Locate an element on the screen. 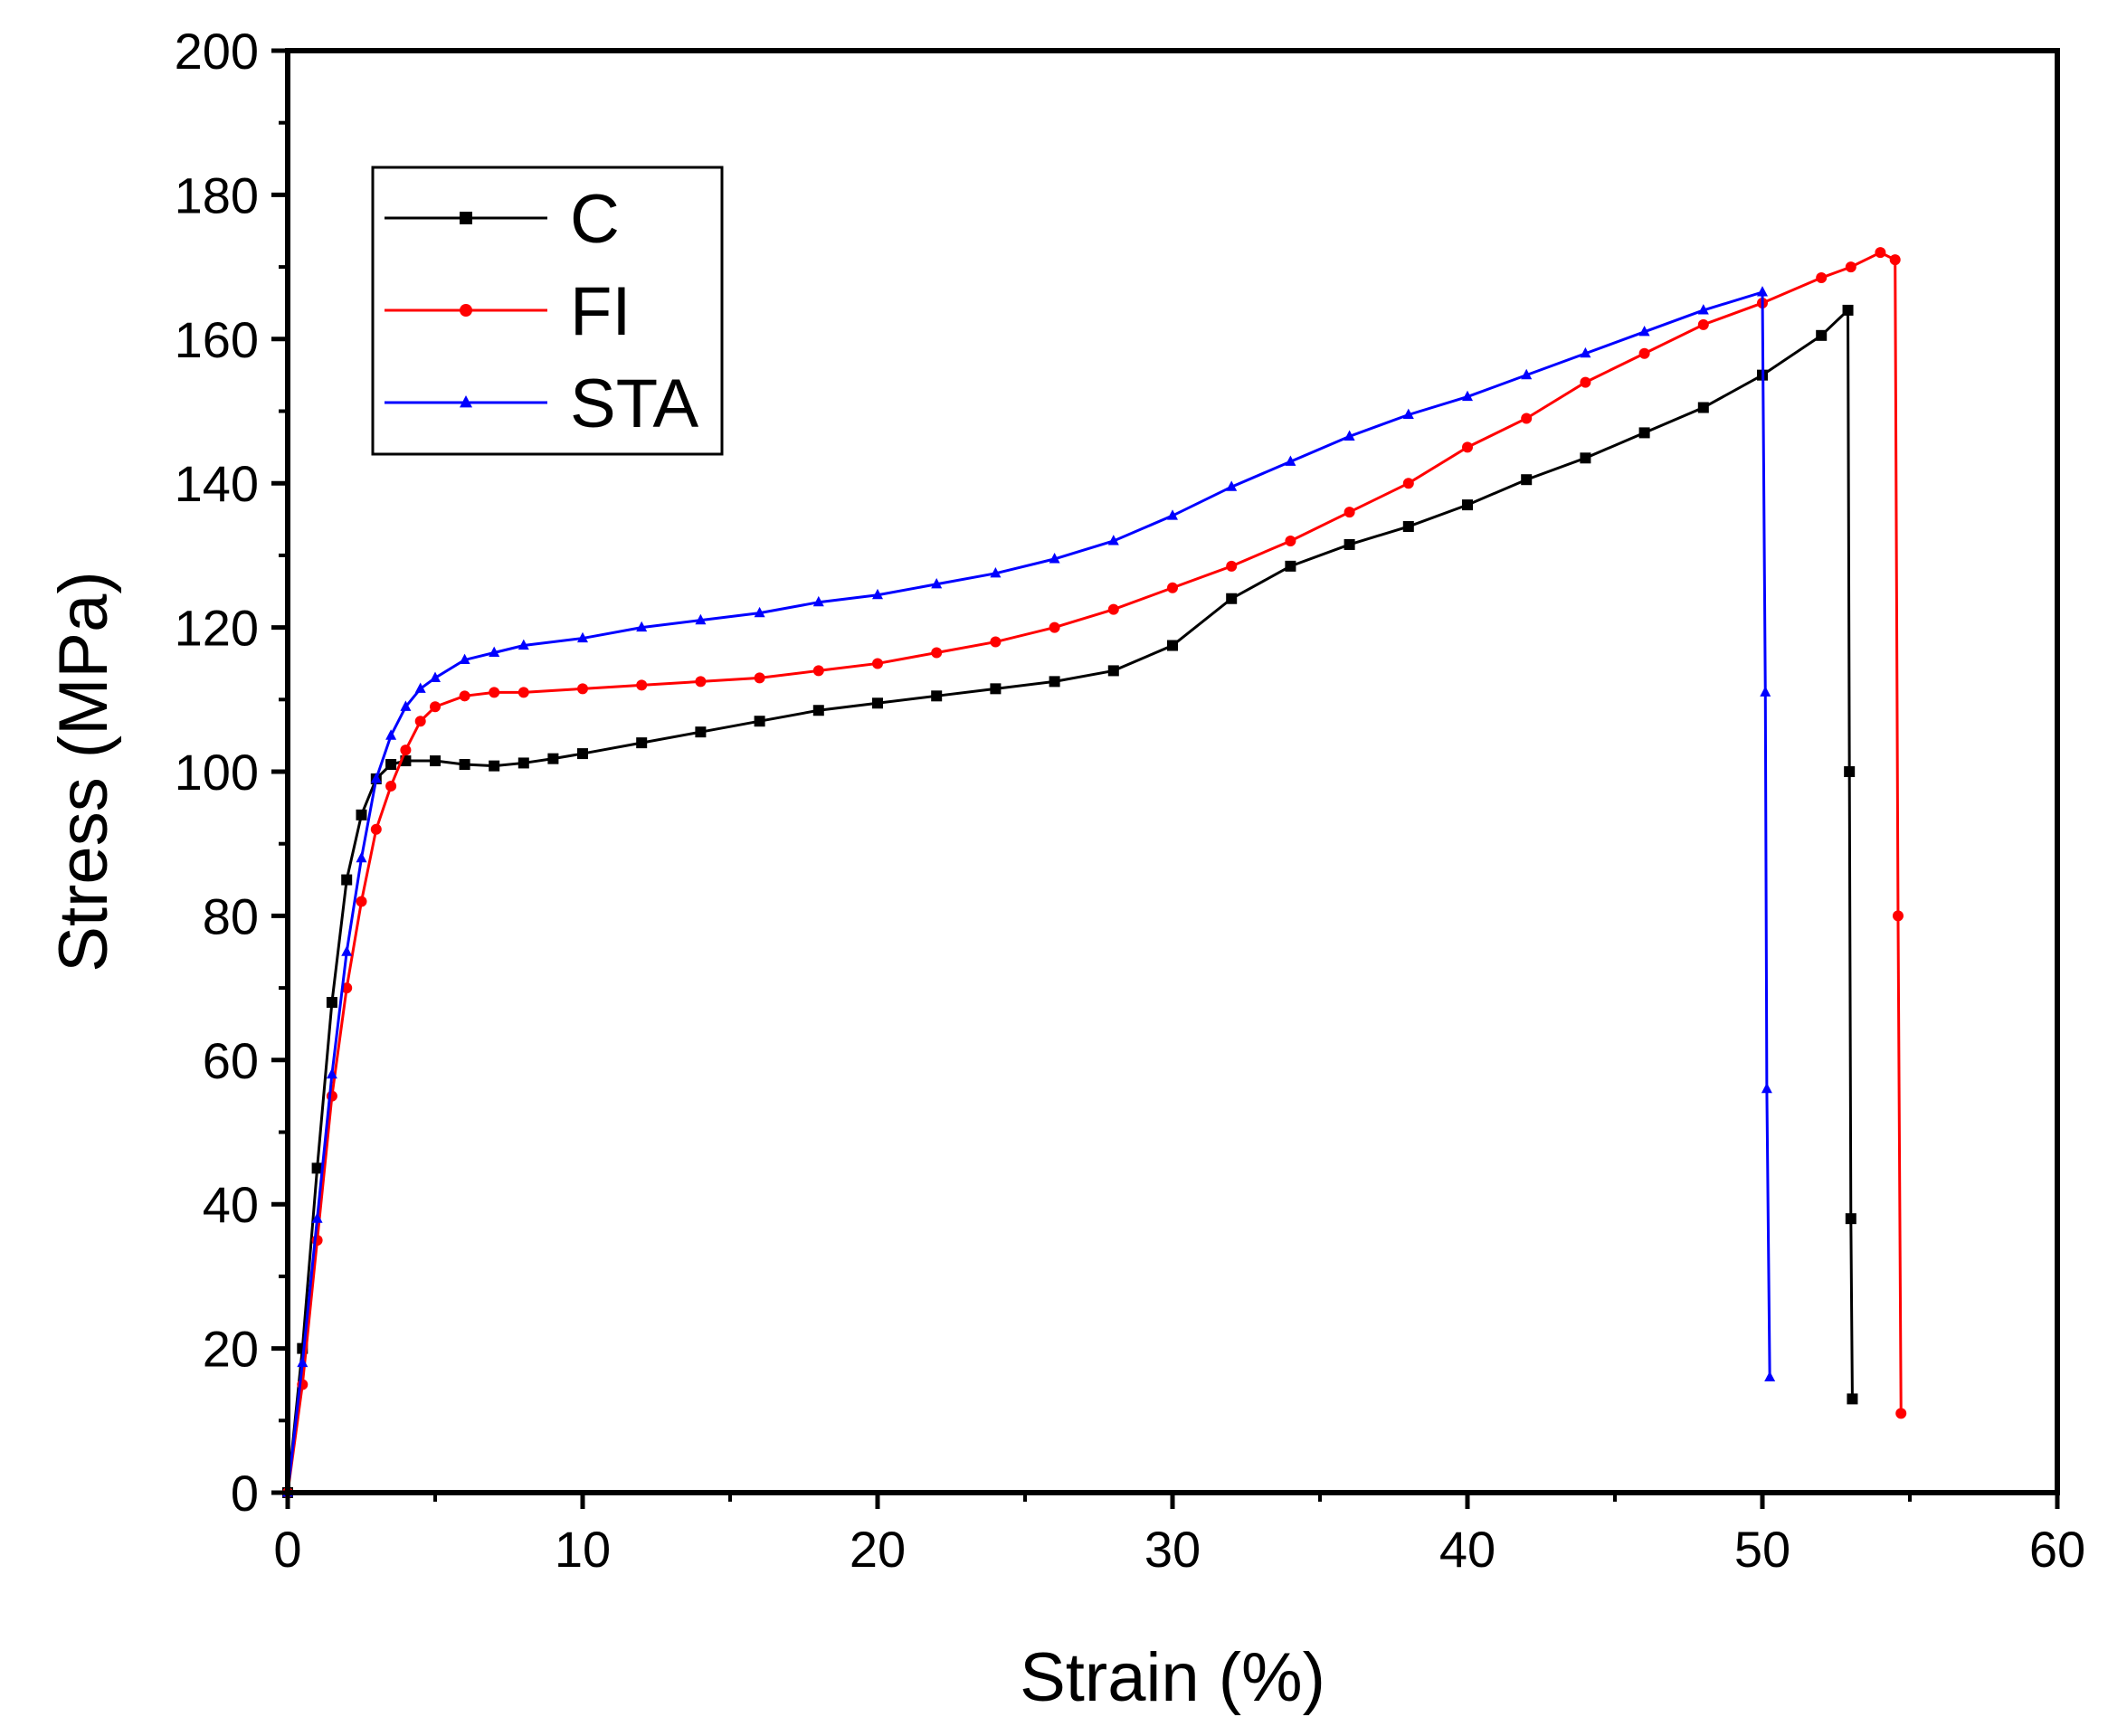  y-tick-label: 60 is located at coordinates (231, 1060).